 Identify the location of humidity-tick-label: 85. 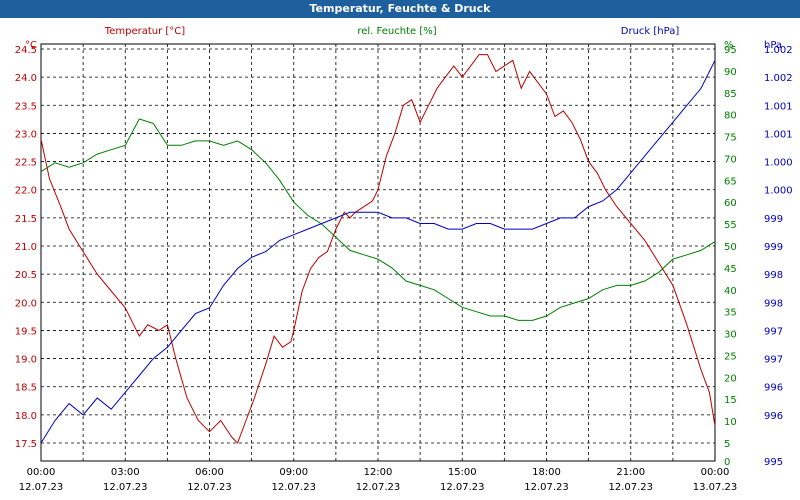
(730, 94).